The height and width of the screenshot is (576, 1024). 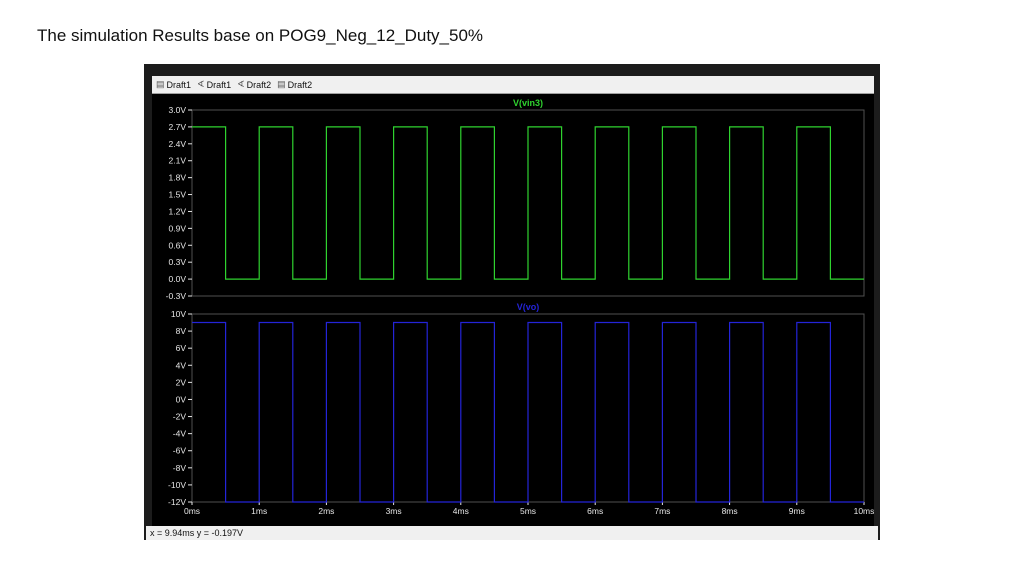 I want to click on x-tick-label: 3ms, so click(x=394, y=511).